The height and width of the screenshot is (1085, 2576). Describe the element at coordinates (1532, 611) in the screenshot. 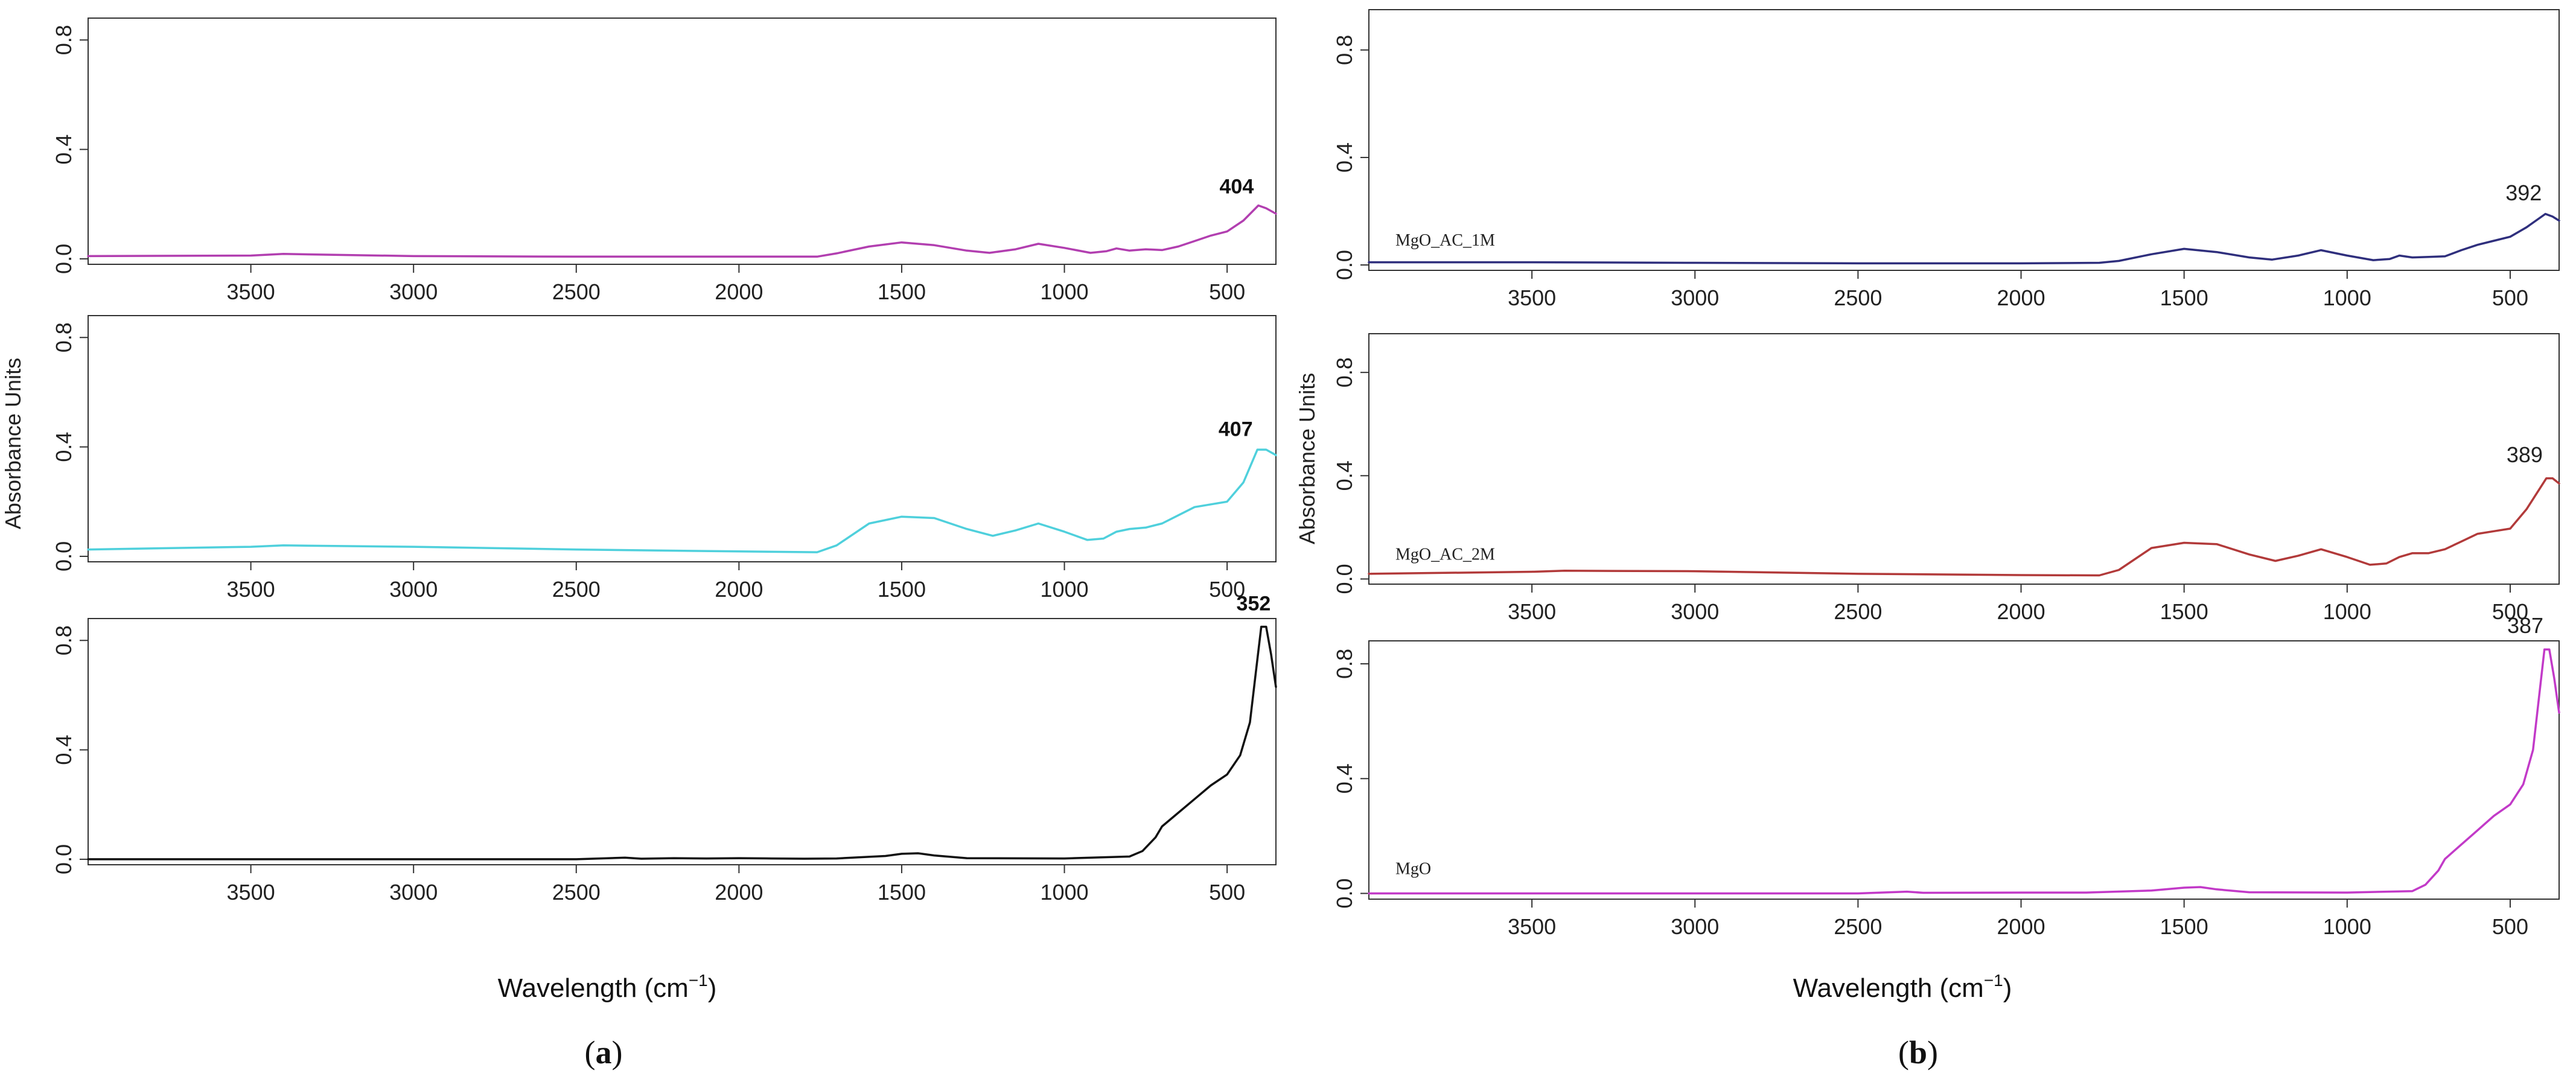

I see `chart-b-middle-x-tick-label: 3500` at that location.